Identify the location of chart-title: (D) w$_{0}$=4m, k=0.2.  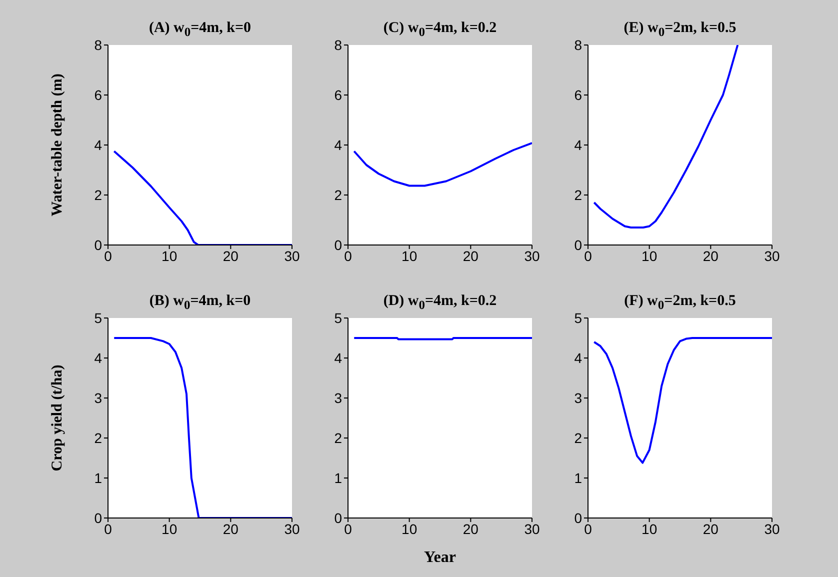
(440, 302).